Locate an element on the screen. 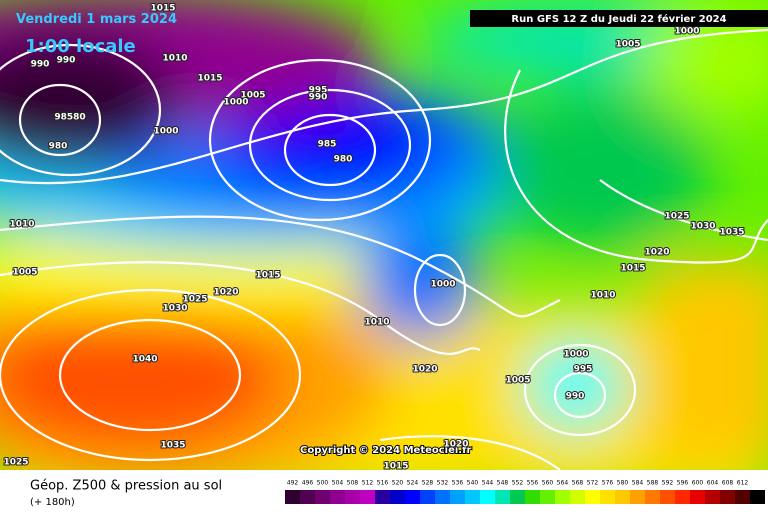  isobar-label: 985 is located at coordinates (327, 145).